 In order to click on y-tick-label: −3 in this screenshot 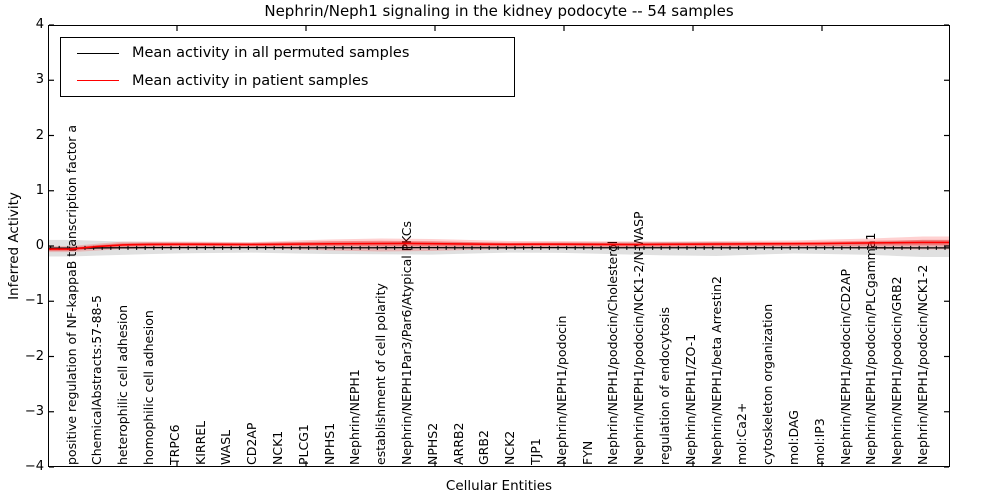, I will do `click(34, 411)`.